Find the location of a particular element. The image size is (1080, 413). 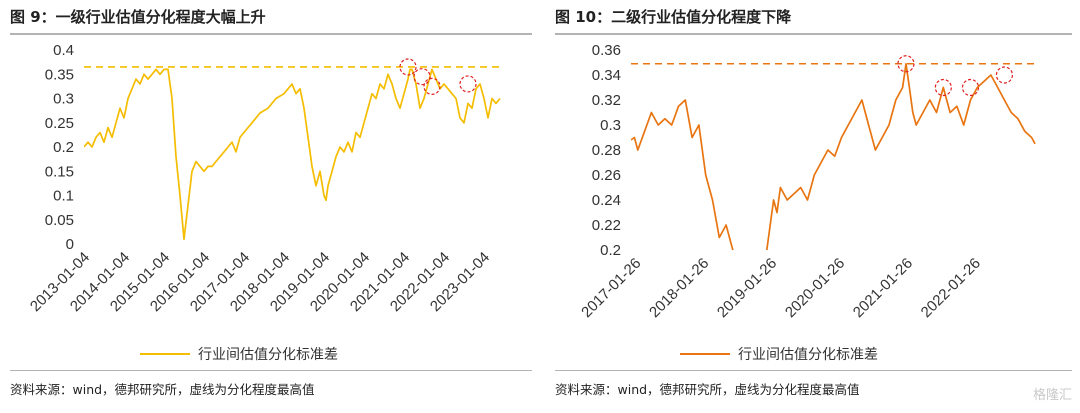

y-tick-label: 0.1 is located at coordinates (63, 196).